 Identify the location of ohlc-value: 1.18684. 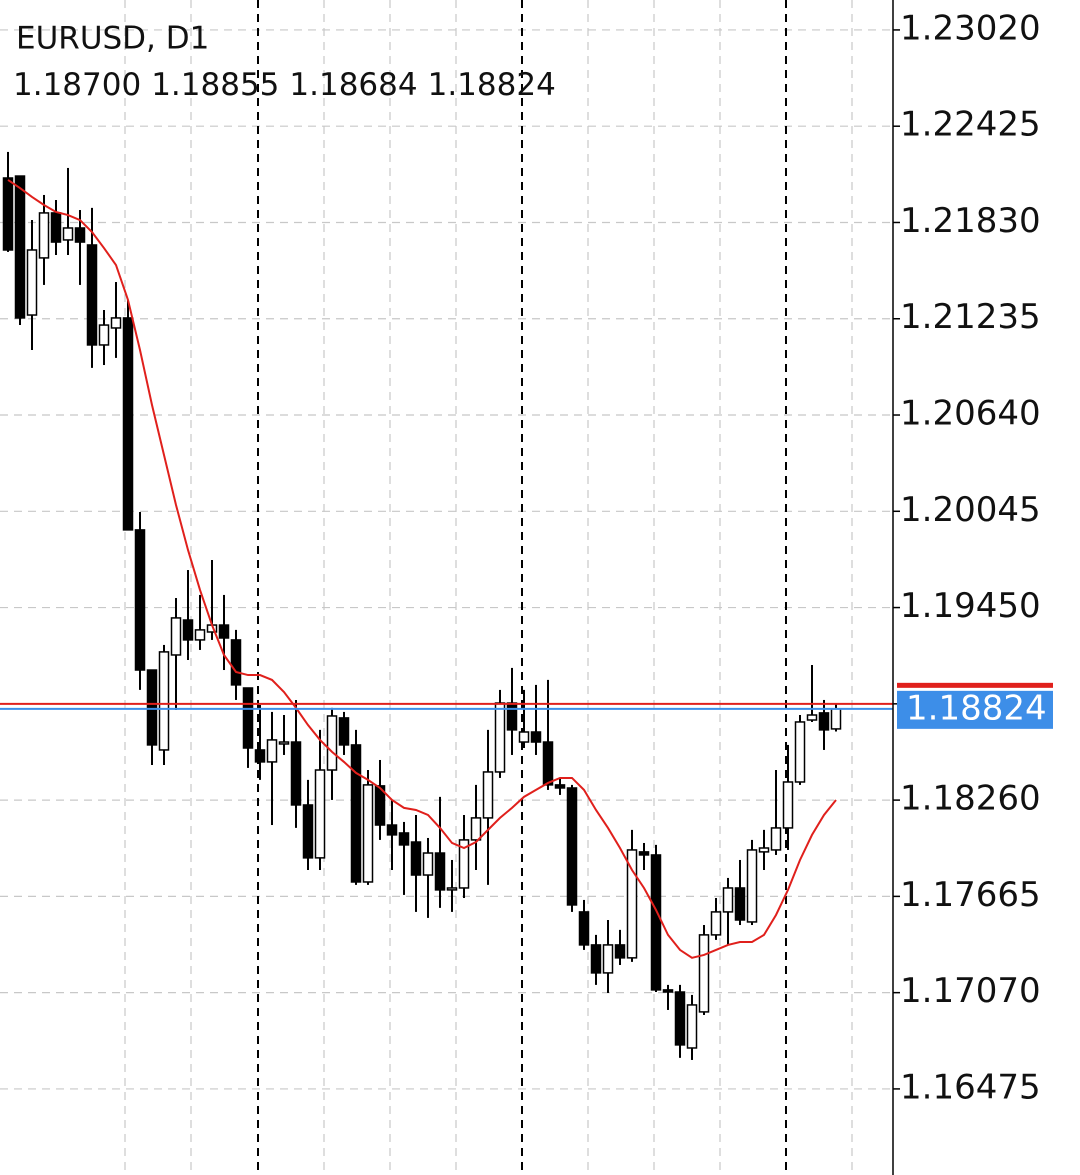
(353, 85).